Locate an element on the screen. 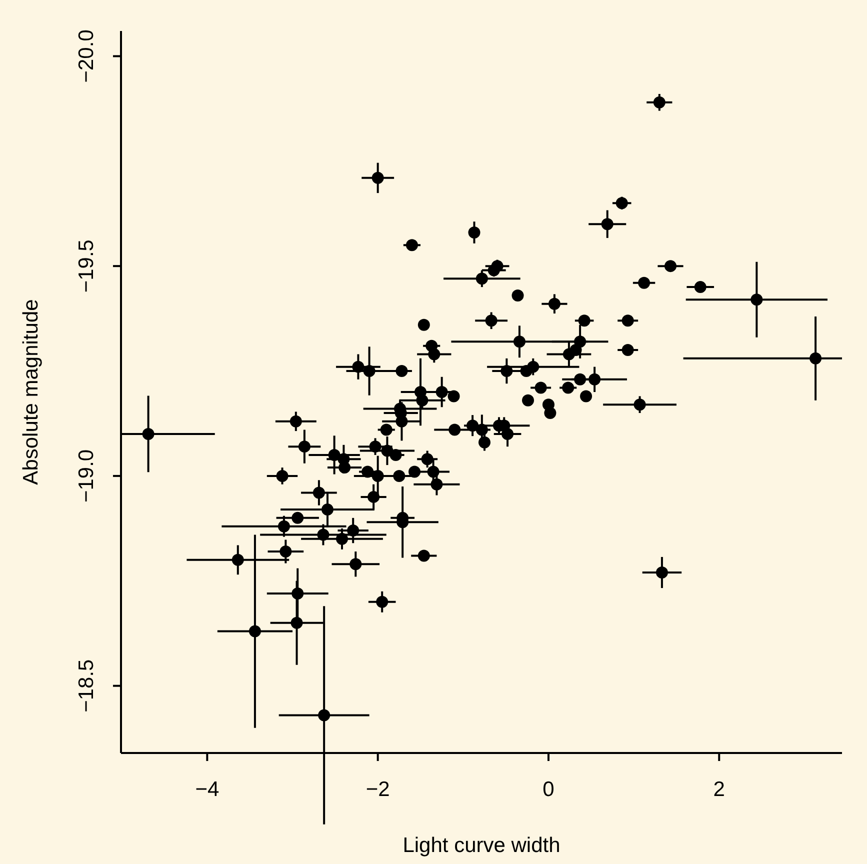 Image resolution: width=867 pixels, height=864 pixels. x-tick-label: 0 is located at coordinates (548, 789).